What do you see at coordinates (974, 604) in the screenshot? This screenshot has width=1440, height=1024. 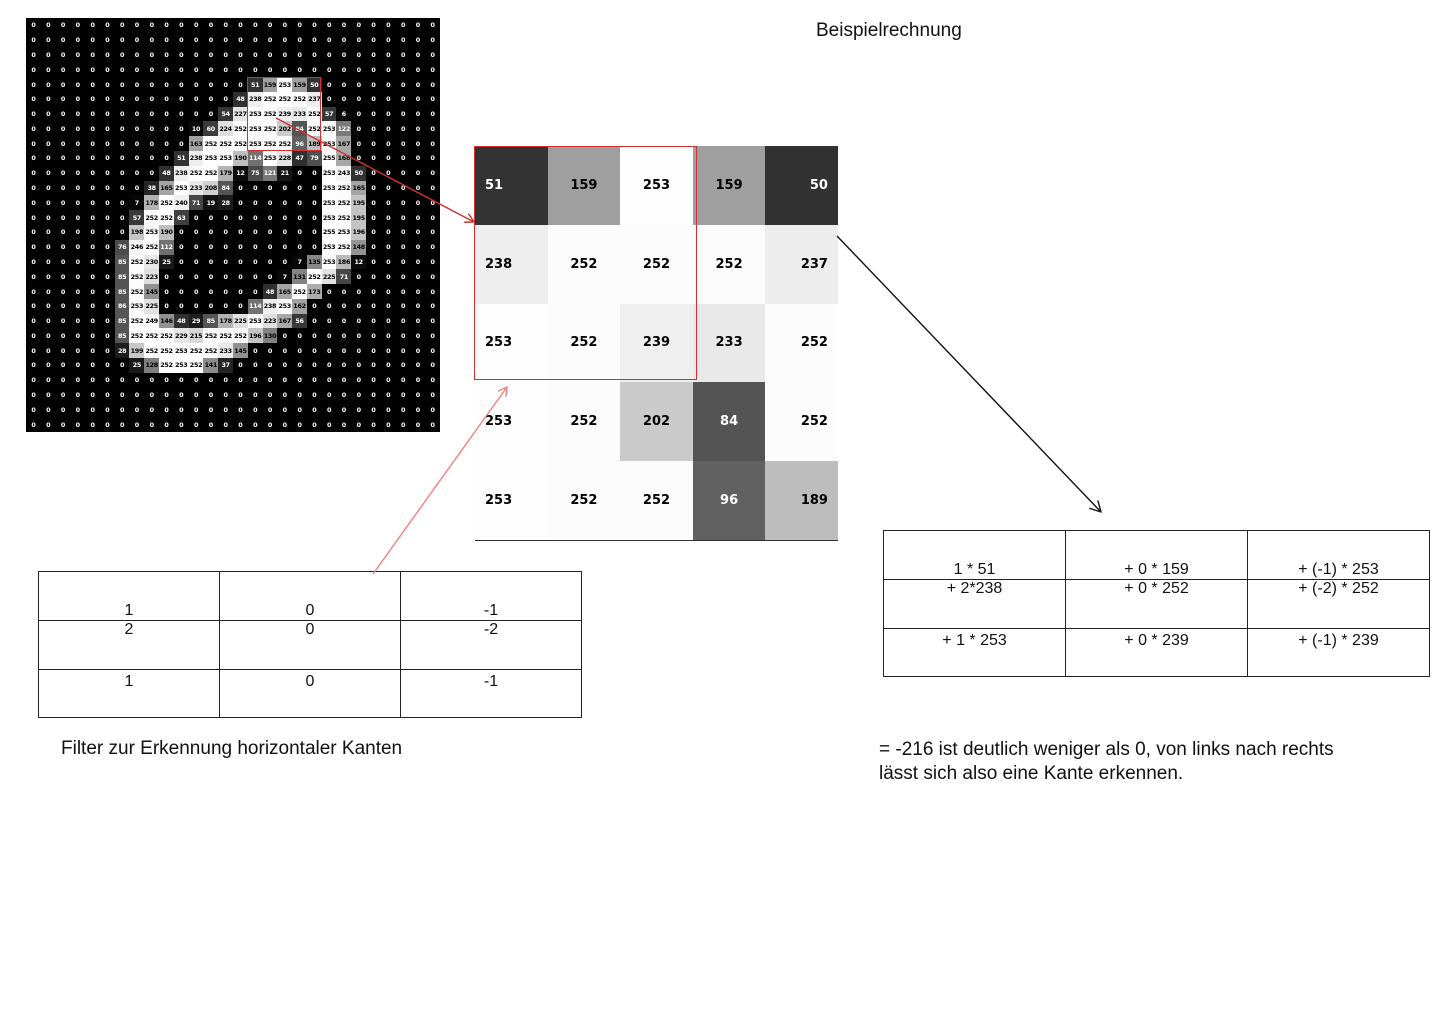 I see `calculation-cell: + 2*238` at bounding box center [974, 604].